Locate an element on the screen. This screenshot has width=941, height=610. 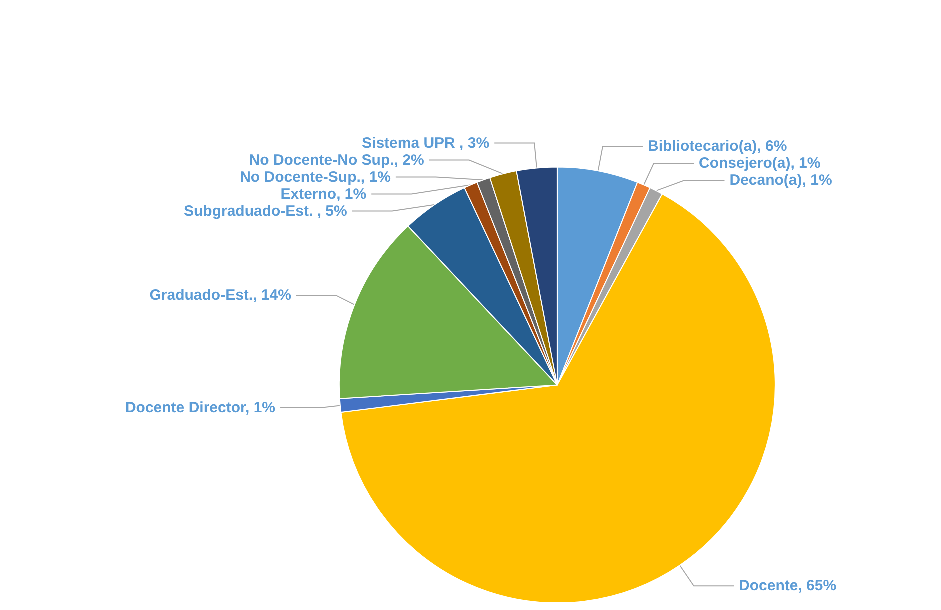
slice-label: Graduado-Est., 14% is located at coordinates (221, 295).